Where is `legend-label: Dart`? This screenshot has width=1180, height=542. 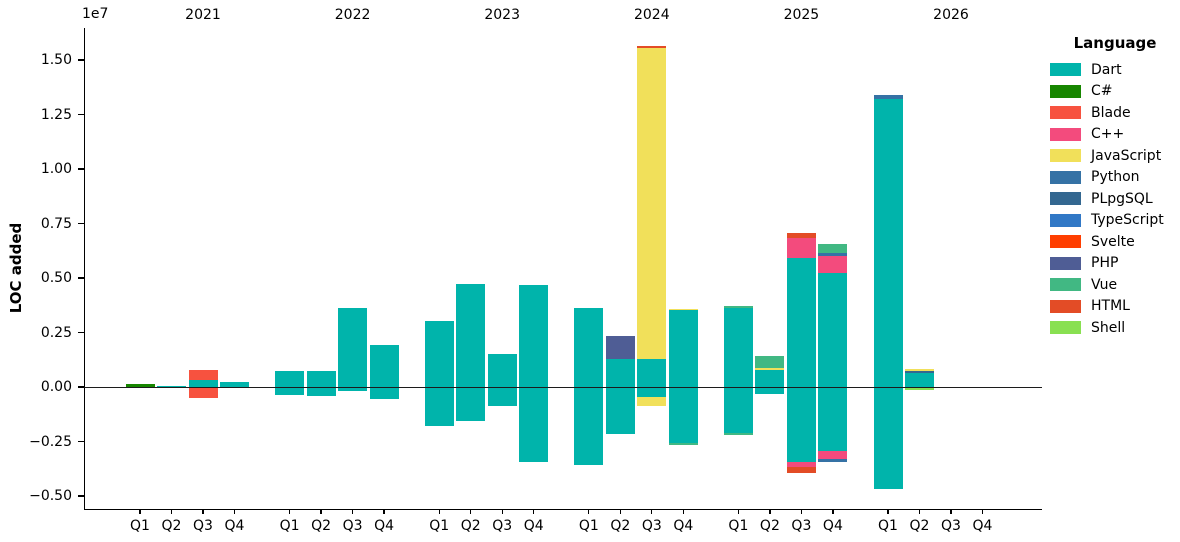 legend-label: Dart is located at coordinates (1106, 69).